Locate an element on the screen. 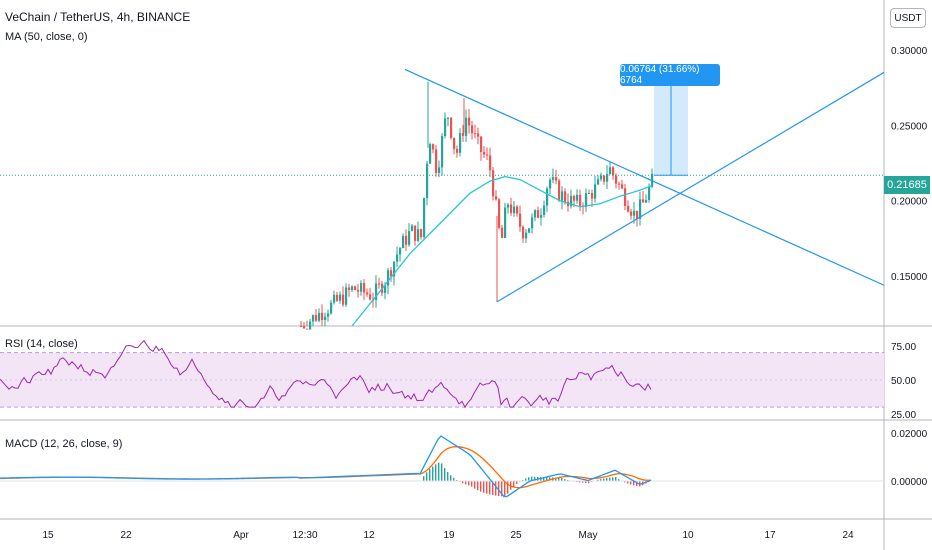 The width and height of the screenshot is (932, 550). time-tick-label: 24 is located at coordinates (848, 535).